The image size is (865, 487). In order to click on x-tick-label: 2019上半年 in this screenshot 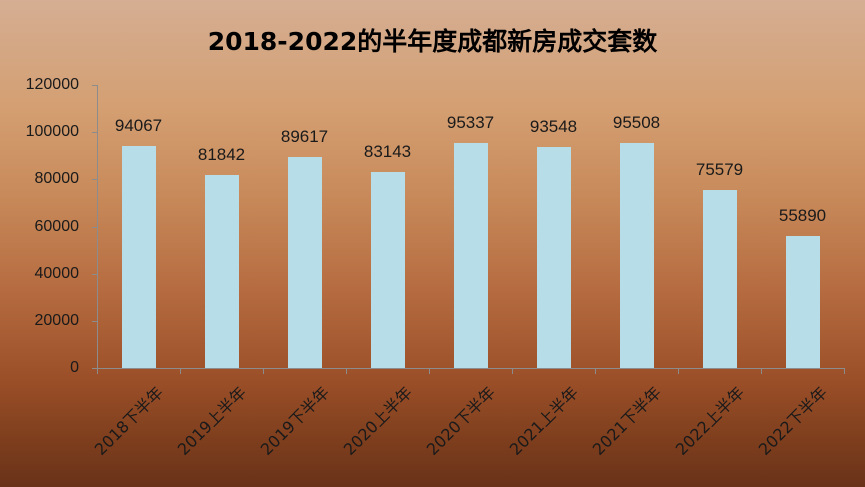, I will do `click(211, 421)`.